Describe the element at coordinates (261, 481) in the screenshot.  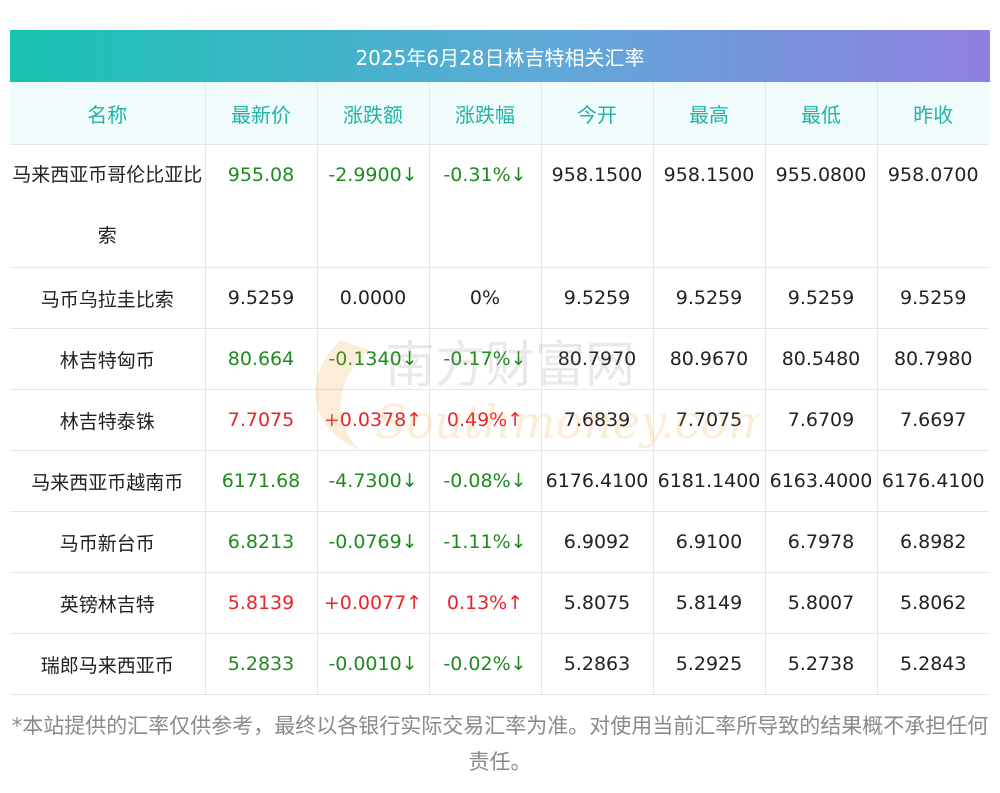
I see `latest-price: 6171.68` at that location.